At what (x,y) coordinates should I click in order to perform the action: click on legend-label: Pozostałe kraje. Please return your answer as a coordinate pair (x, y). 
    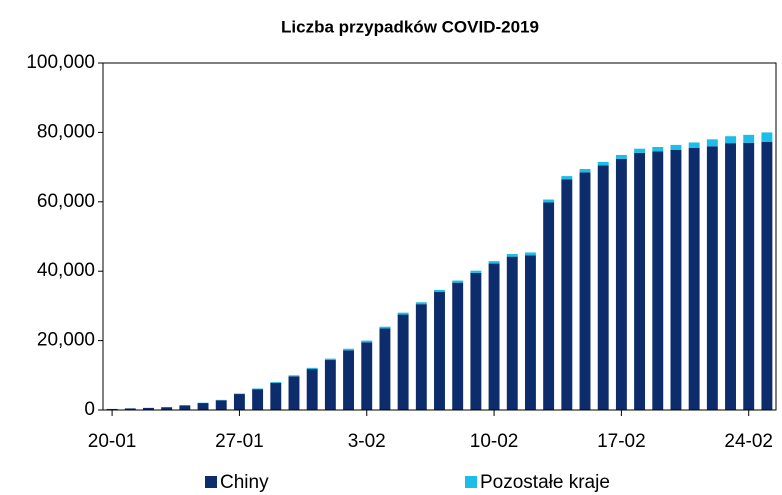
    Looking at the image, I should click on (545, 482).